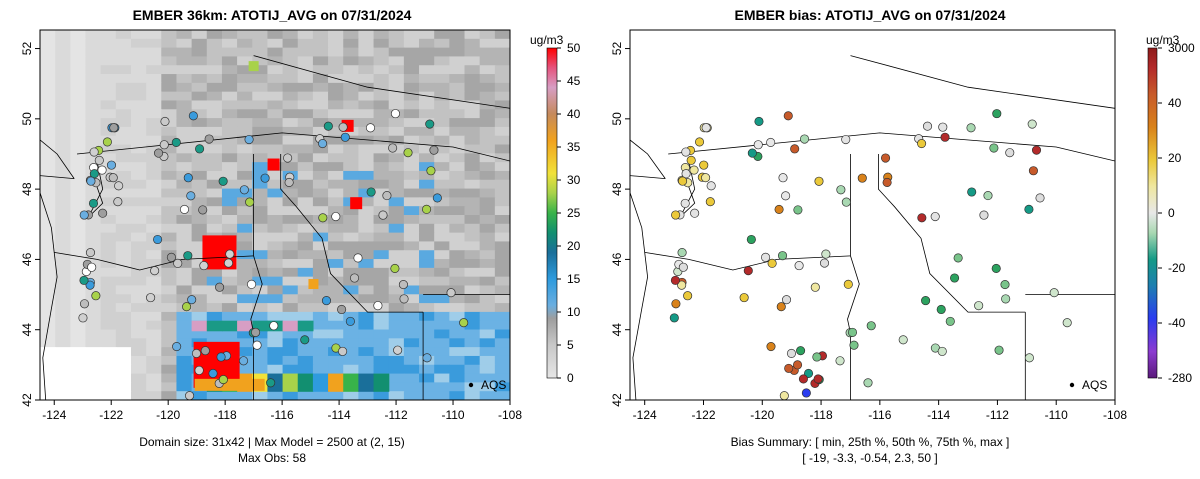  I want to click on colorbar-tick-label: 20, so click(1175, 158).